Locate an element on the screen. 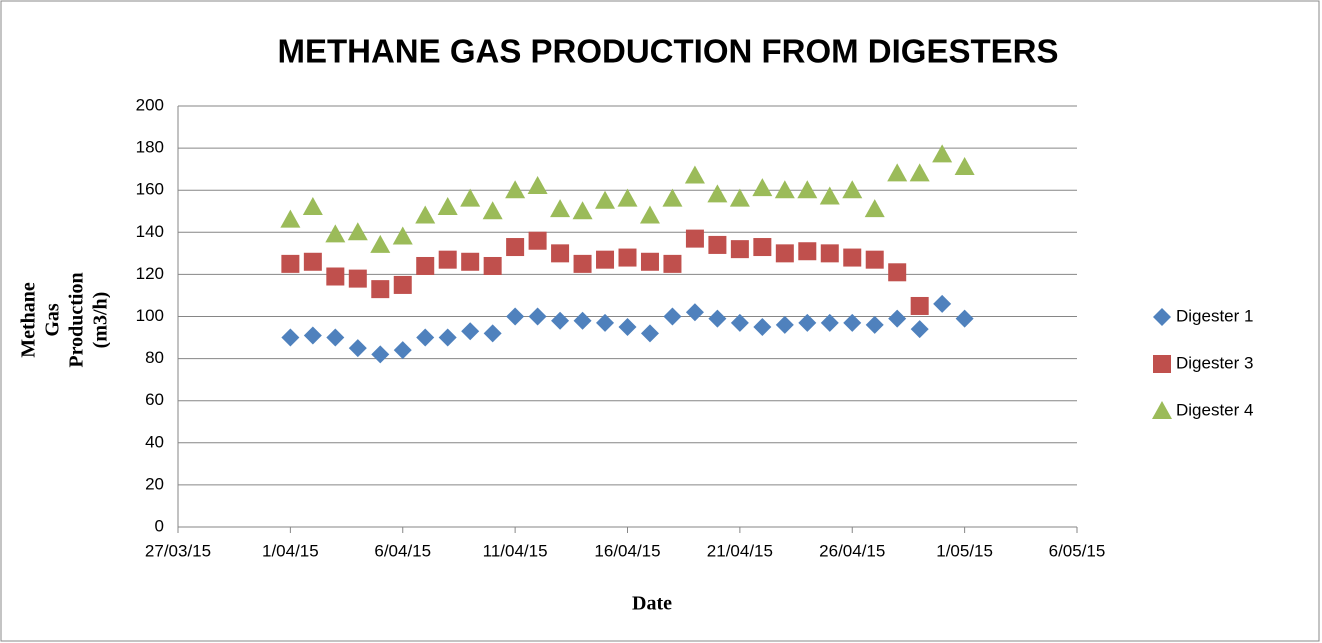 The image size is (1322, 643). x-tick-label: 21/04/15 is located at coordinates (740, 550).